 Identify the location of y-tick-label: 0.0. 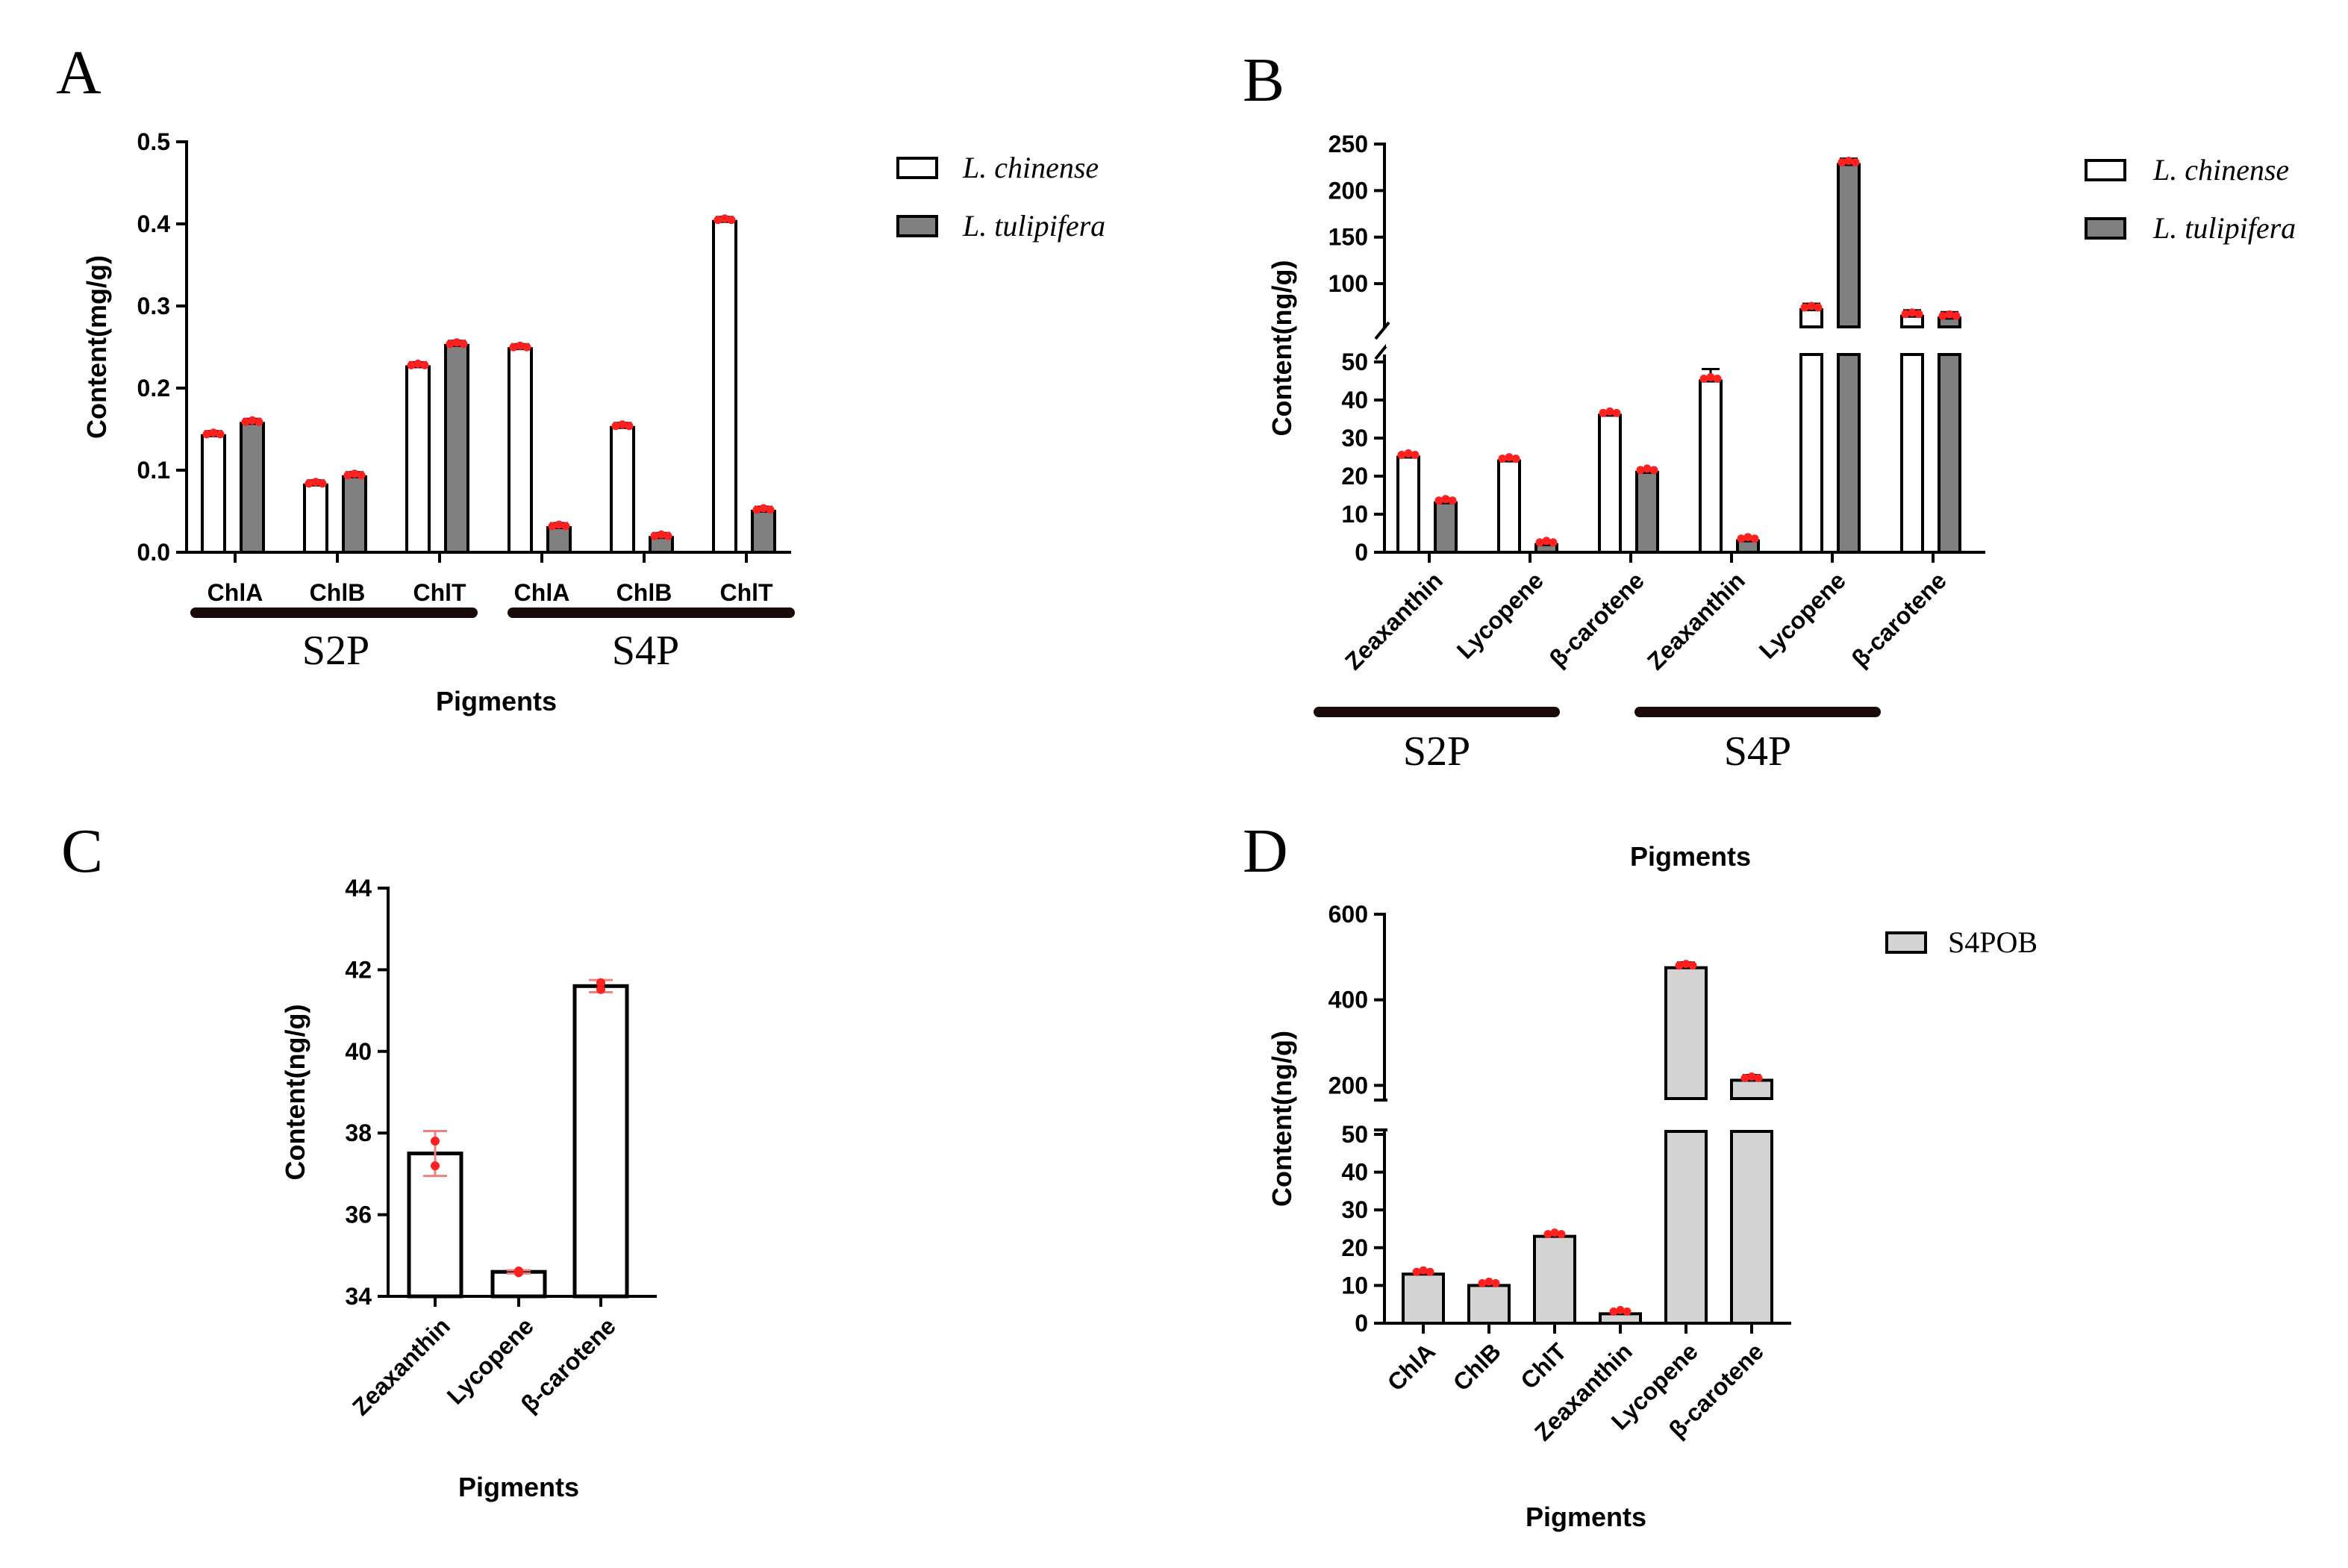
(153, 552).